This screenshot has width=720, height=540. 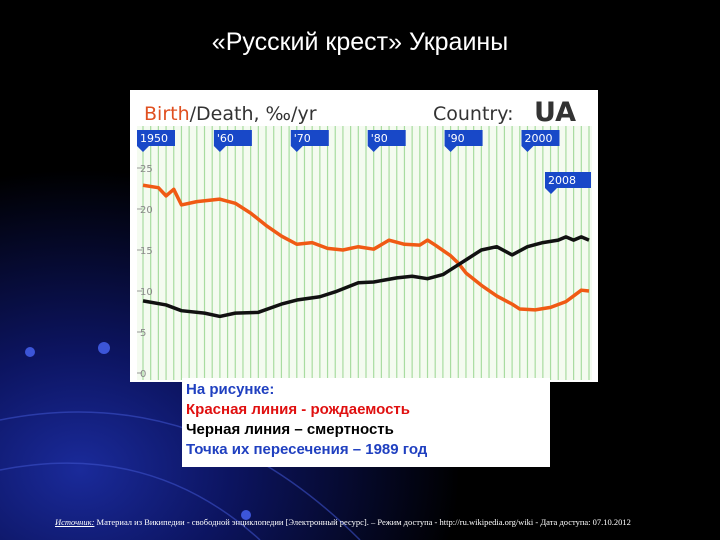 What do you see at coordinates (360, 42) in the screenshot?
I see `slide-title: «Русский крест» Украины` at bounding box center [360, 42].